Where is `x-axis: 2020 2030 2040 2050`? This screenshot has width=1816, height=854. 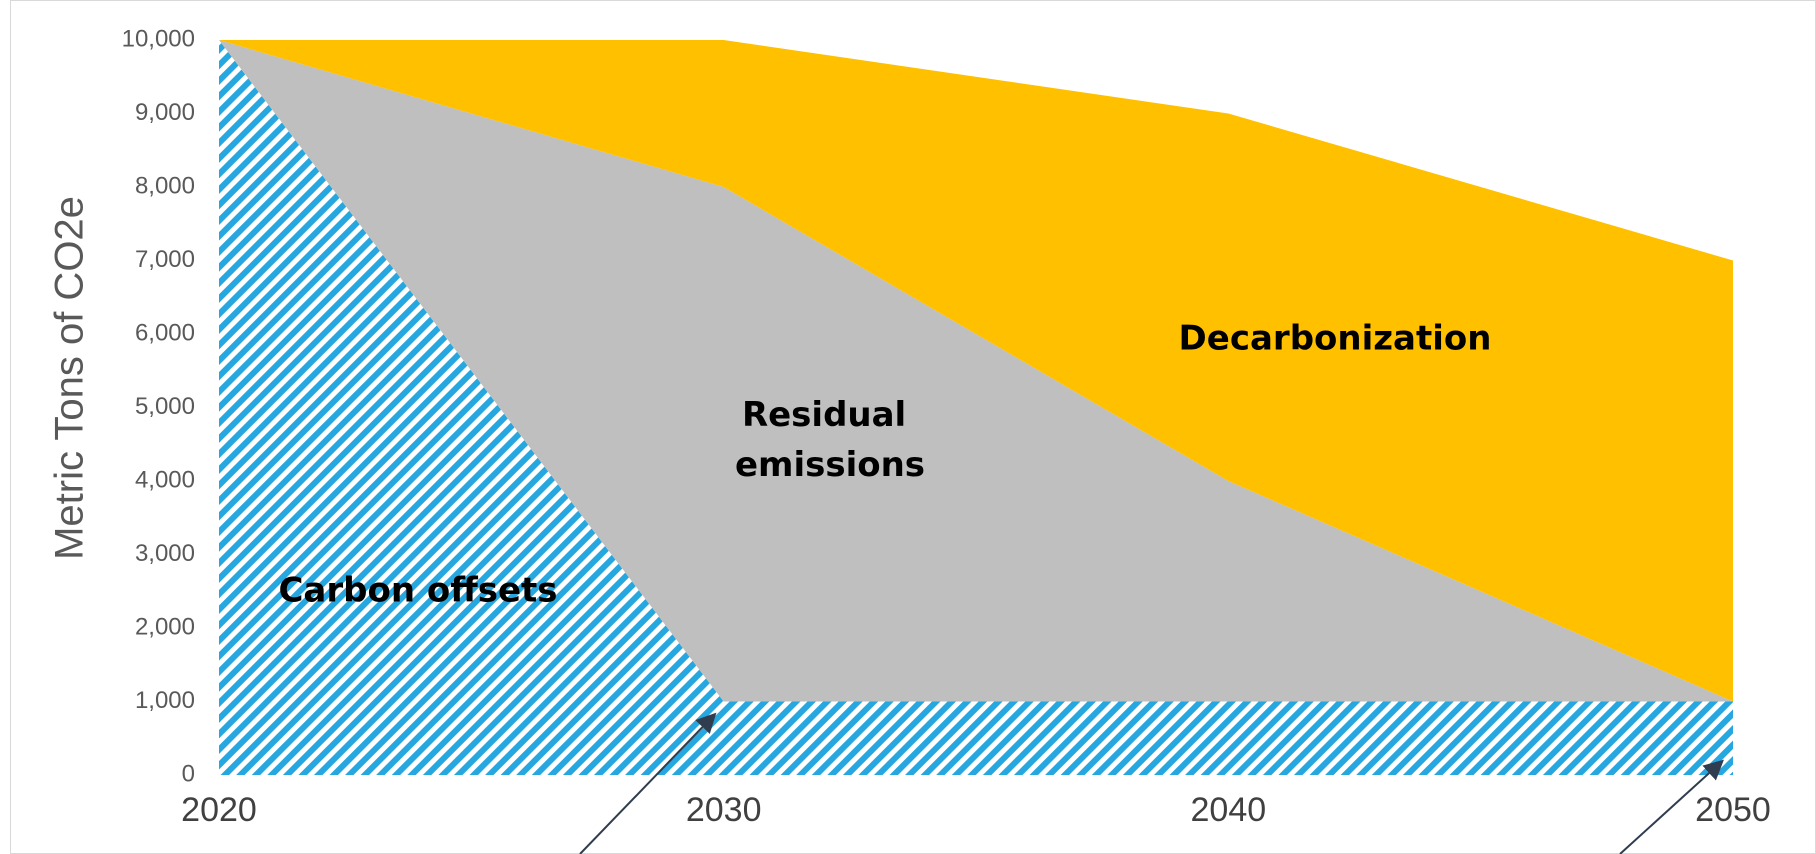 x-axis: 2020 2030 2040 2050 is located at coordinates (976, 810).